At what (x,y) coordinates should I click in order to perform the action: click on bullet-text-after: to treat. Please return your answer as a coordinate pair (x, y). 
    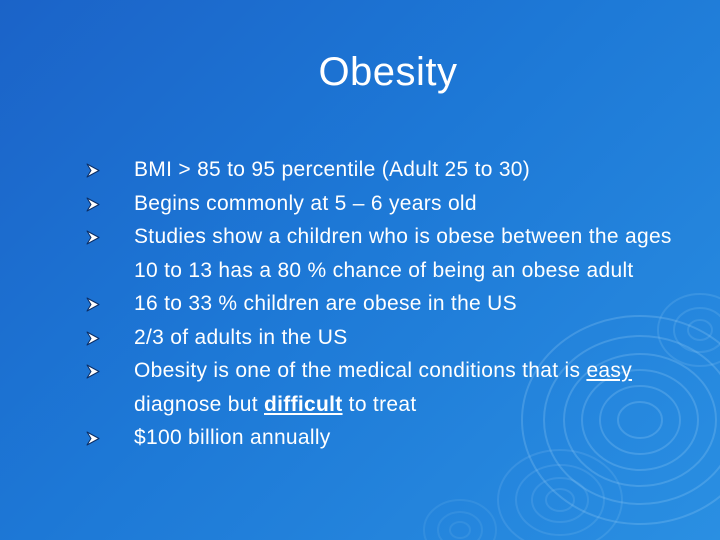
    Looking at the image, I should click on (379, 404).